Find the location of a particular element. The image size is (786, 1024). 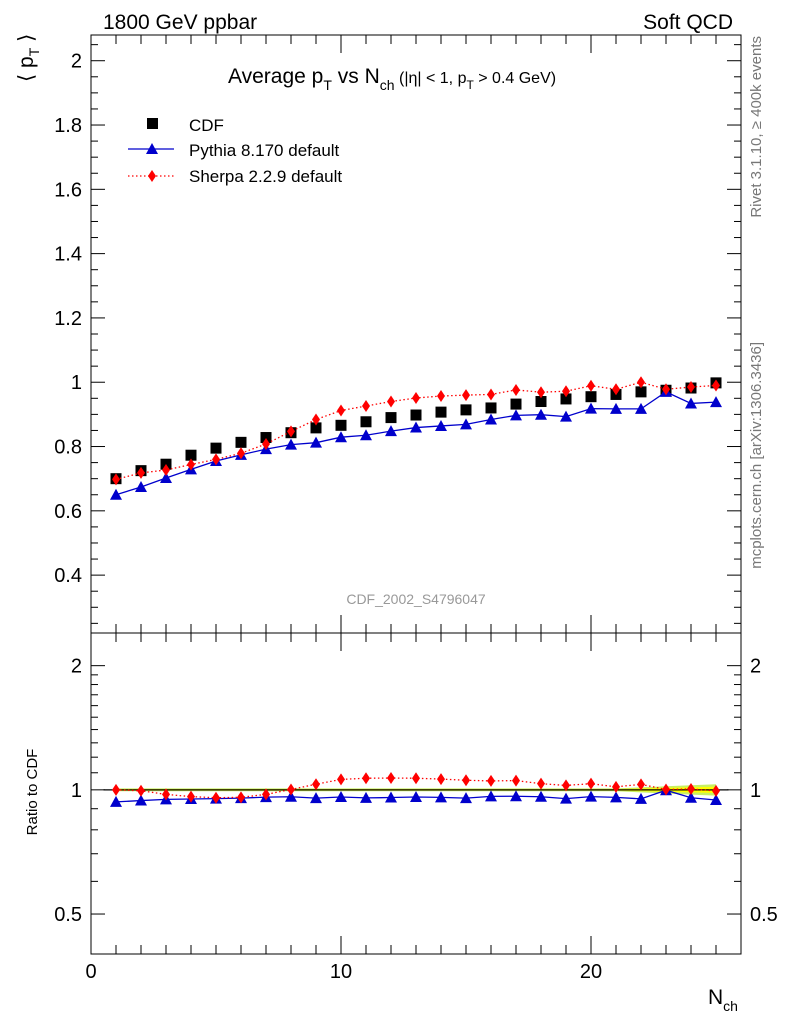

x-tick-label: 20 is located at coordinates (591, 972).